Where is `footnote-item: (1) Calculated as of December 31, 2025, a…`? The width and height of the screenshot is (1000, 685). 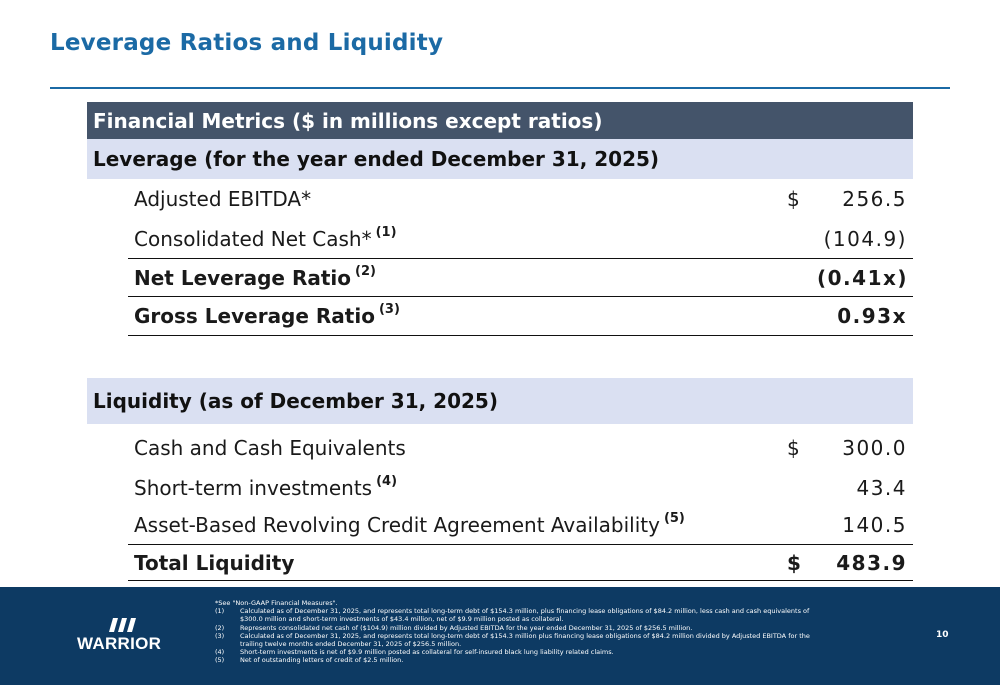 footnote-item: (1) Calculated as of December 31, 2025, a… is located at coordinates (512, 615).